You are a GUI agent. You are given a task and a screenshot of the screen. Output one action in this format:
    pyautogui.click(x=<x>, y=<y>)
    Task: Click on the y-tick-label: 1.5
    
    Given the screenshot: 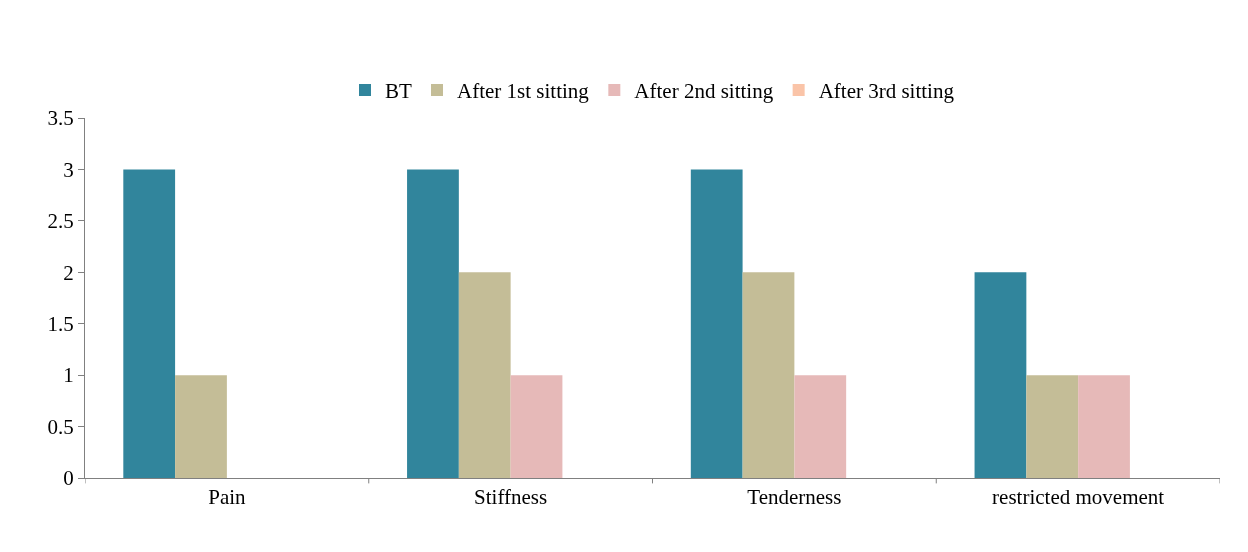 What is the action you would take?
    pyautogui.click(x=60, y=324)
    